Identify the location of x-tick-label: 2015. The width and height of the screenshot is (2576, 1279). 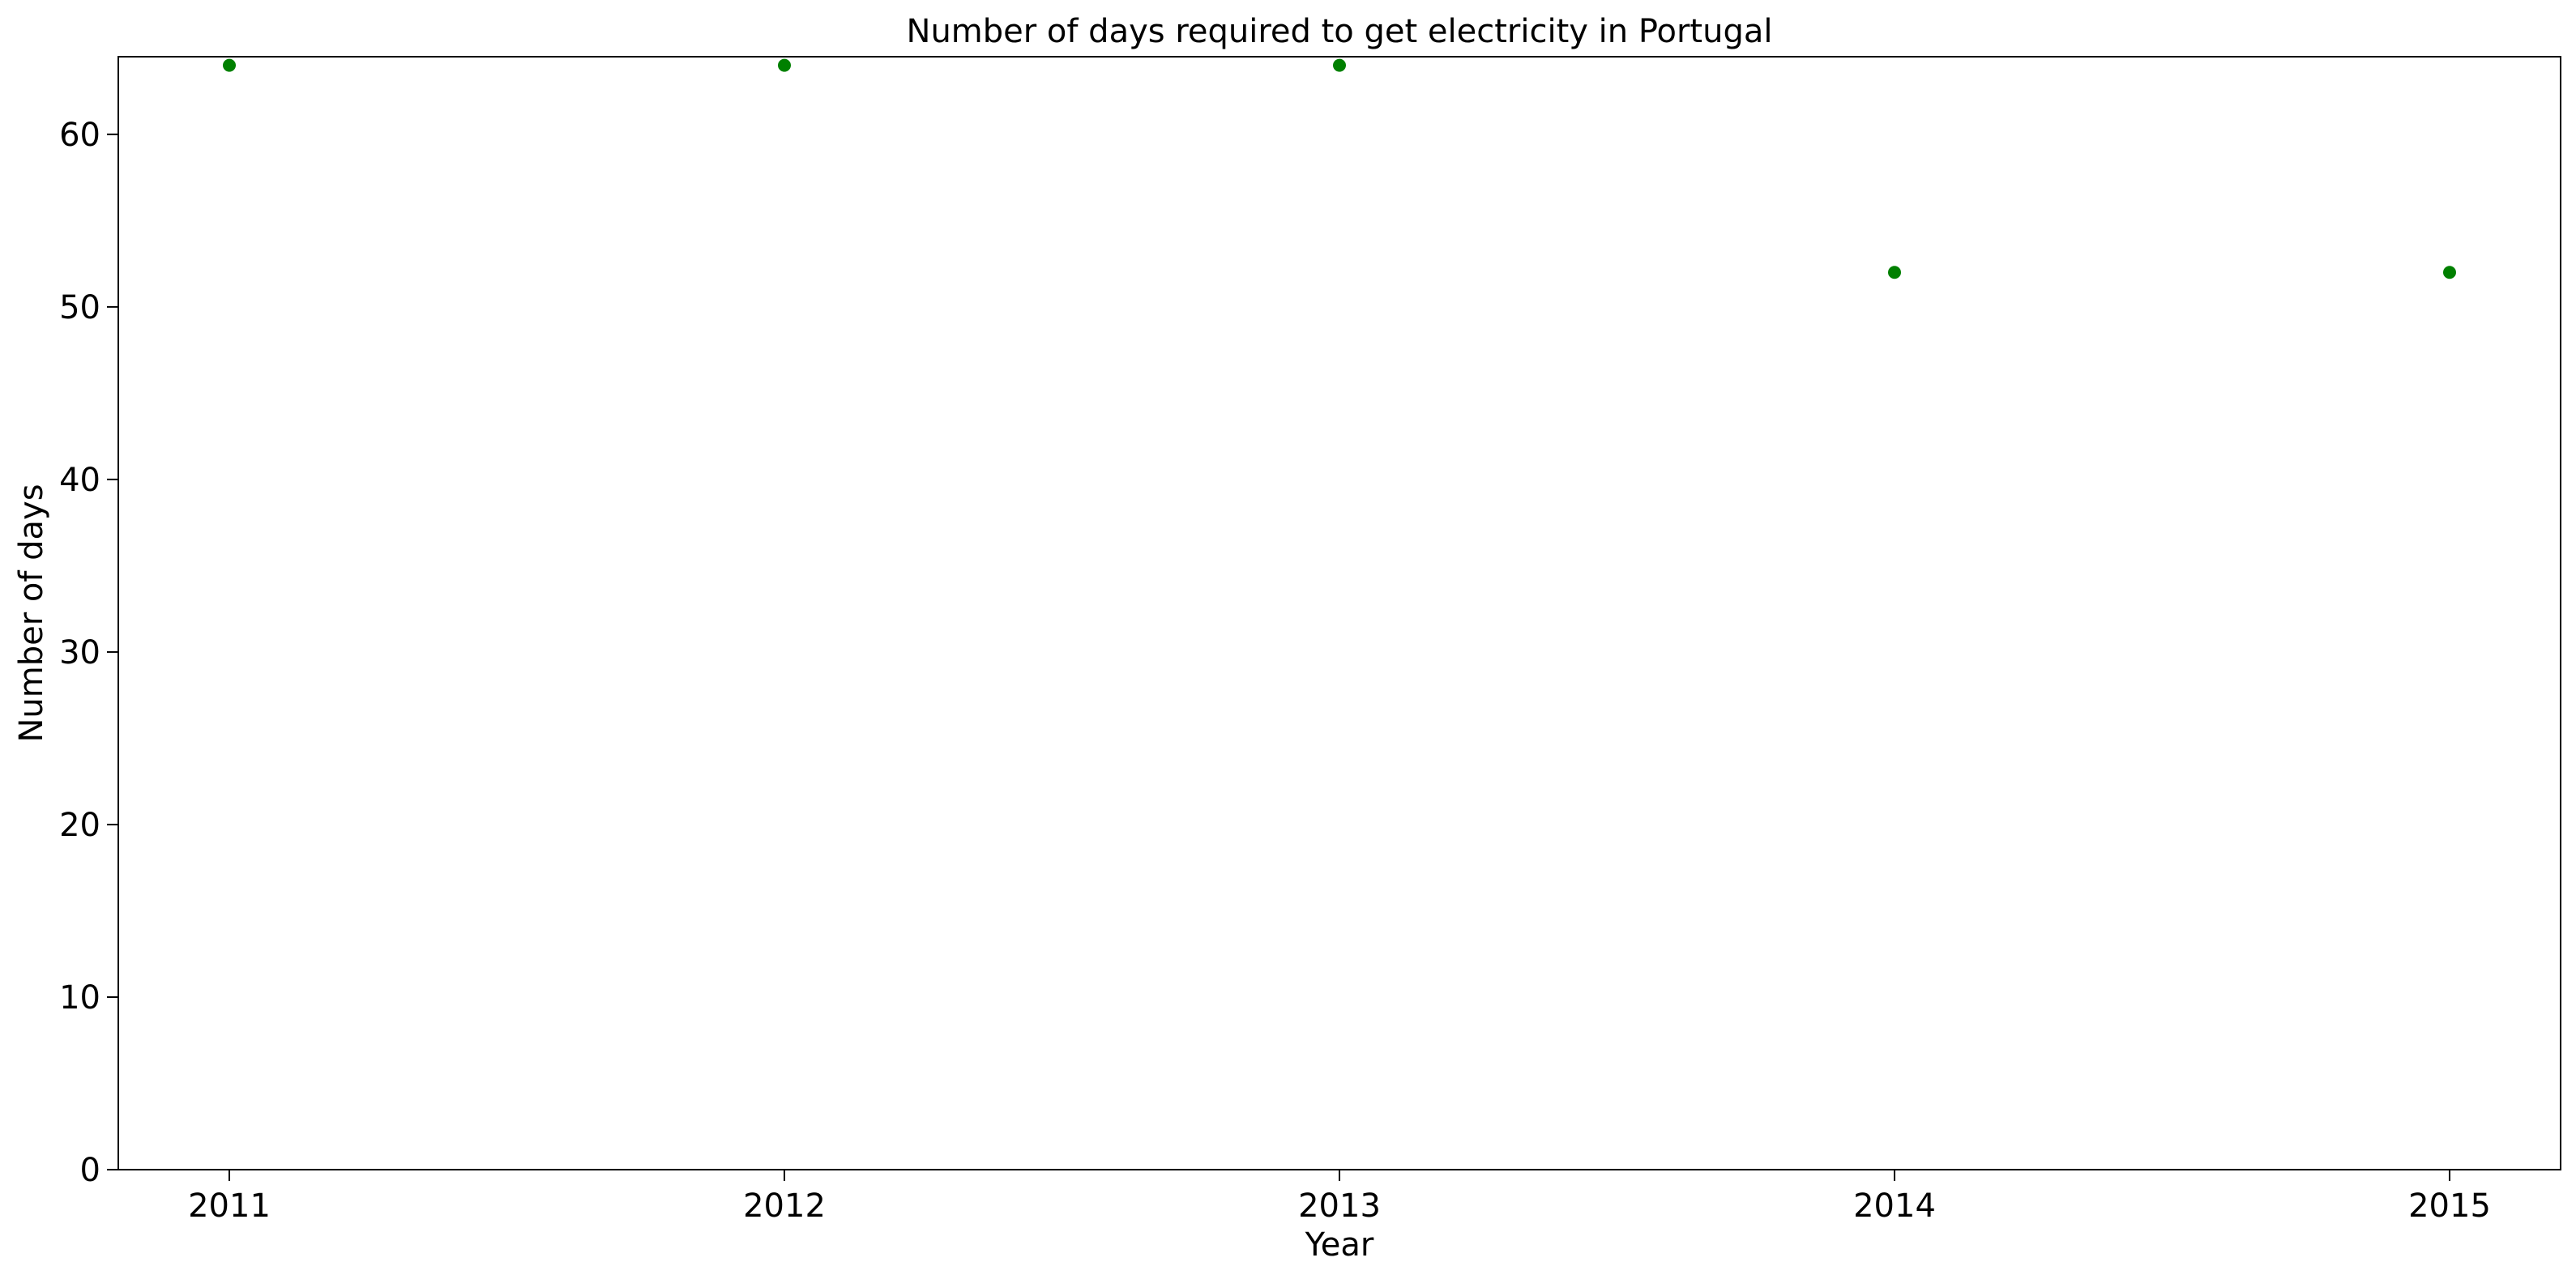
(2449, 1206).